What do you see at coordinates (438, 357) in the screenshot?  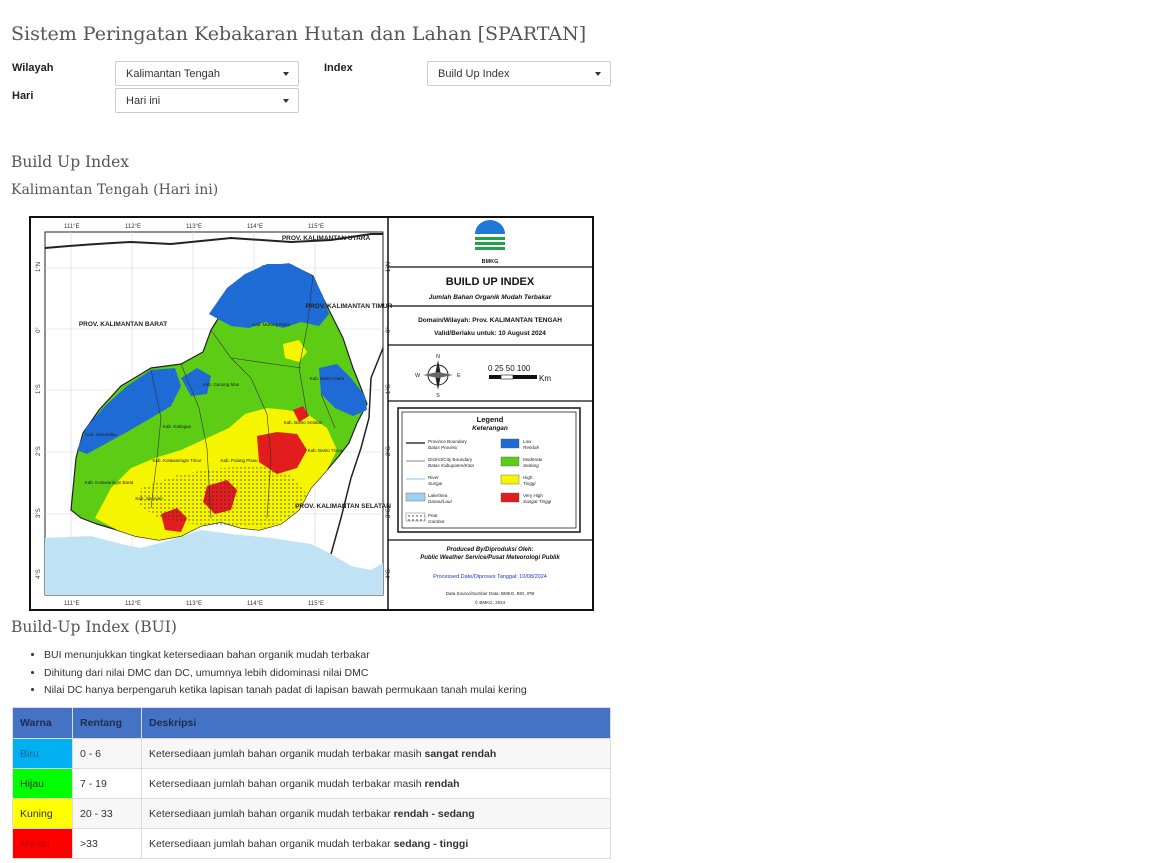 I see `compass-n: N` at bounding box center [438, 357].